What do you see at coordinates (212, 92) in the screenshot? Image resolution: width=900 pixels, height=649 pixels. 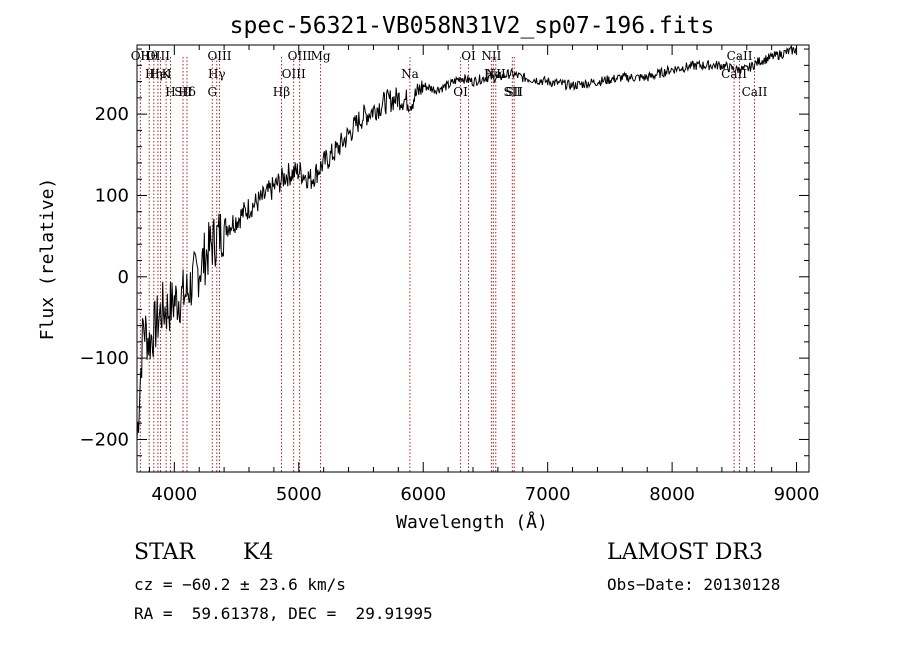 I see `emission-line-label: G` at bounding box center [212, 92].